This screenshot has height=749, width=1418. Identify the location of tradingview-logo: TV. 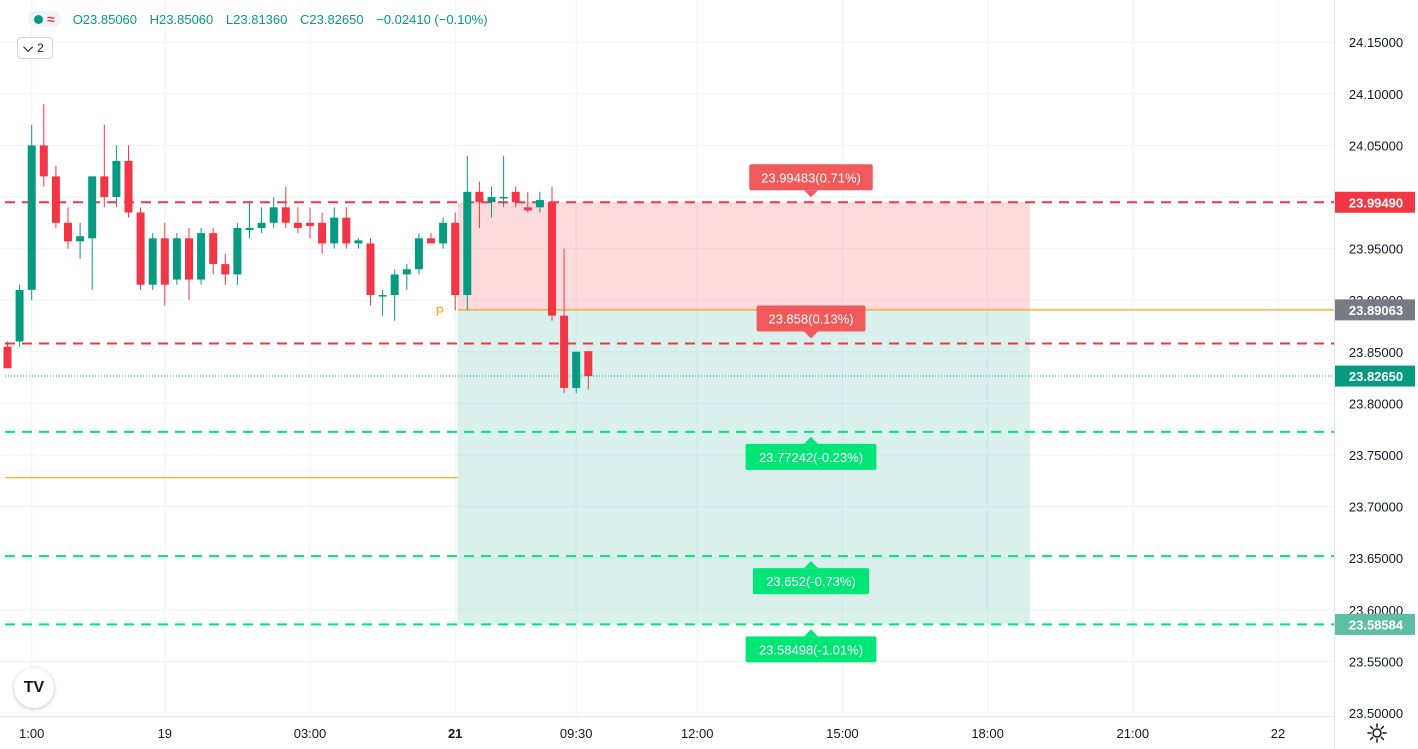
(34, 688).